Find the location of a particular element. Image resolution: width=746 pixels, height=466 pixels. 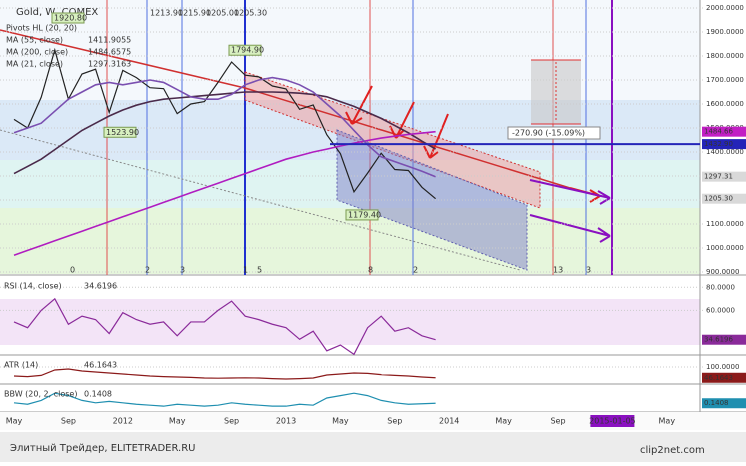

price-note: 1920.80 is located at coordinates (70, 18).